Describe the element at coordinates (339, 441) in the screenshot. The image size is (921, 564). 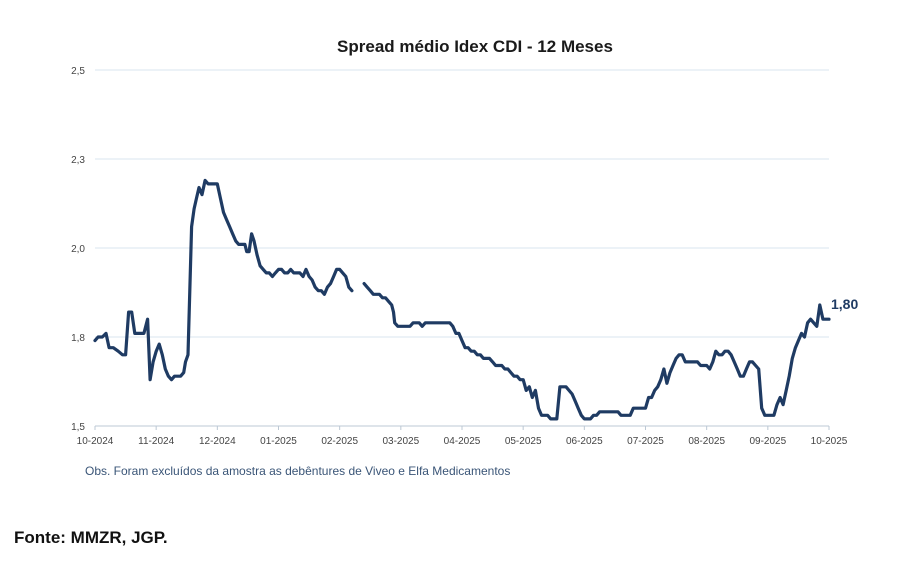
I see `x-tick-label: 02-2025` at that location.